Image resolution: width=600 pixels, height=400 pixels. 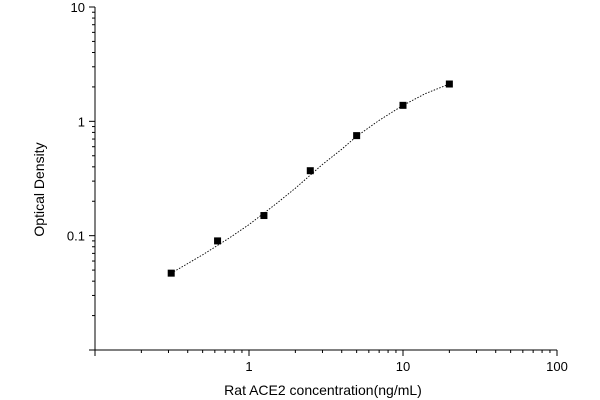 I want to click on x-tick-label: 1, so click(x=248, y=366).